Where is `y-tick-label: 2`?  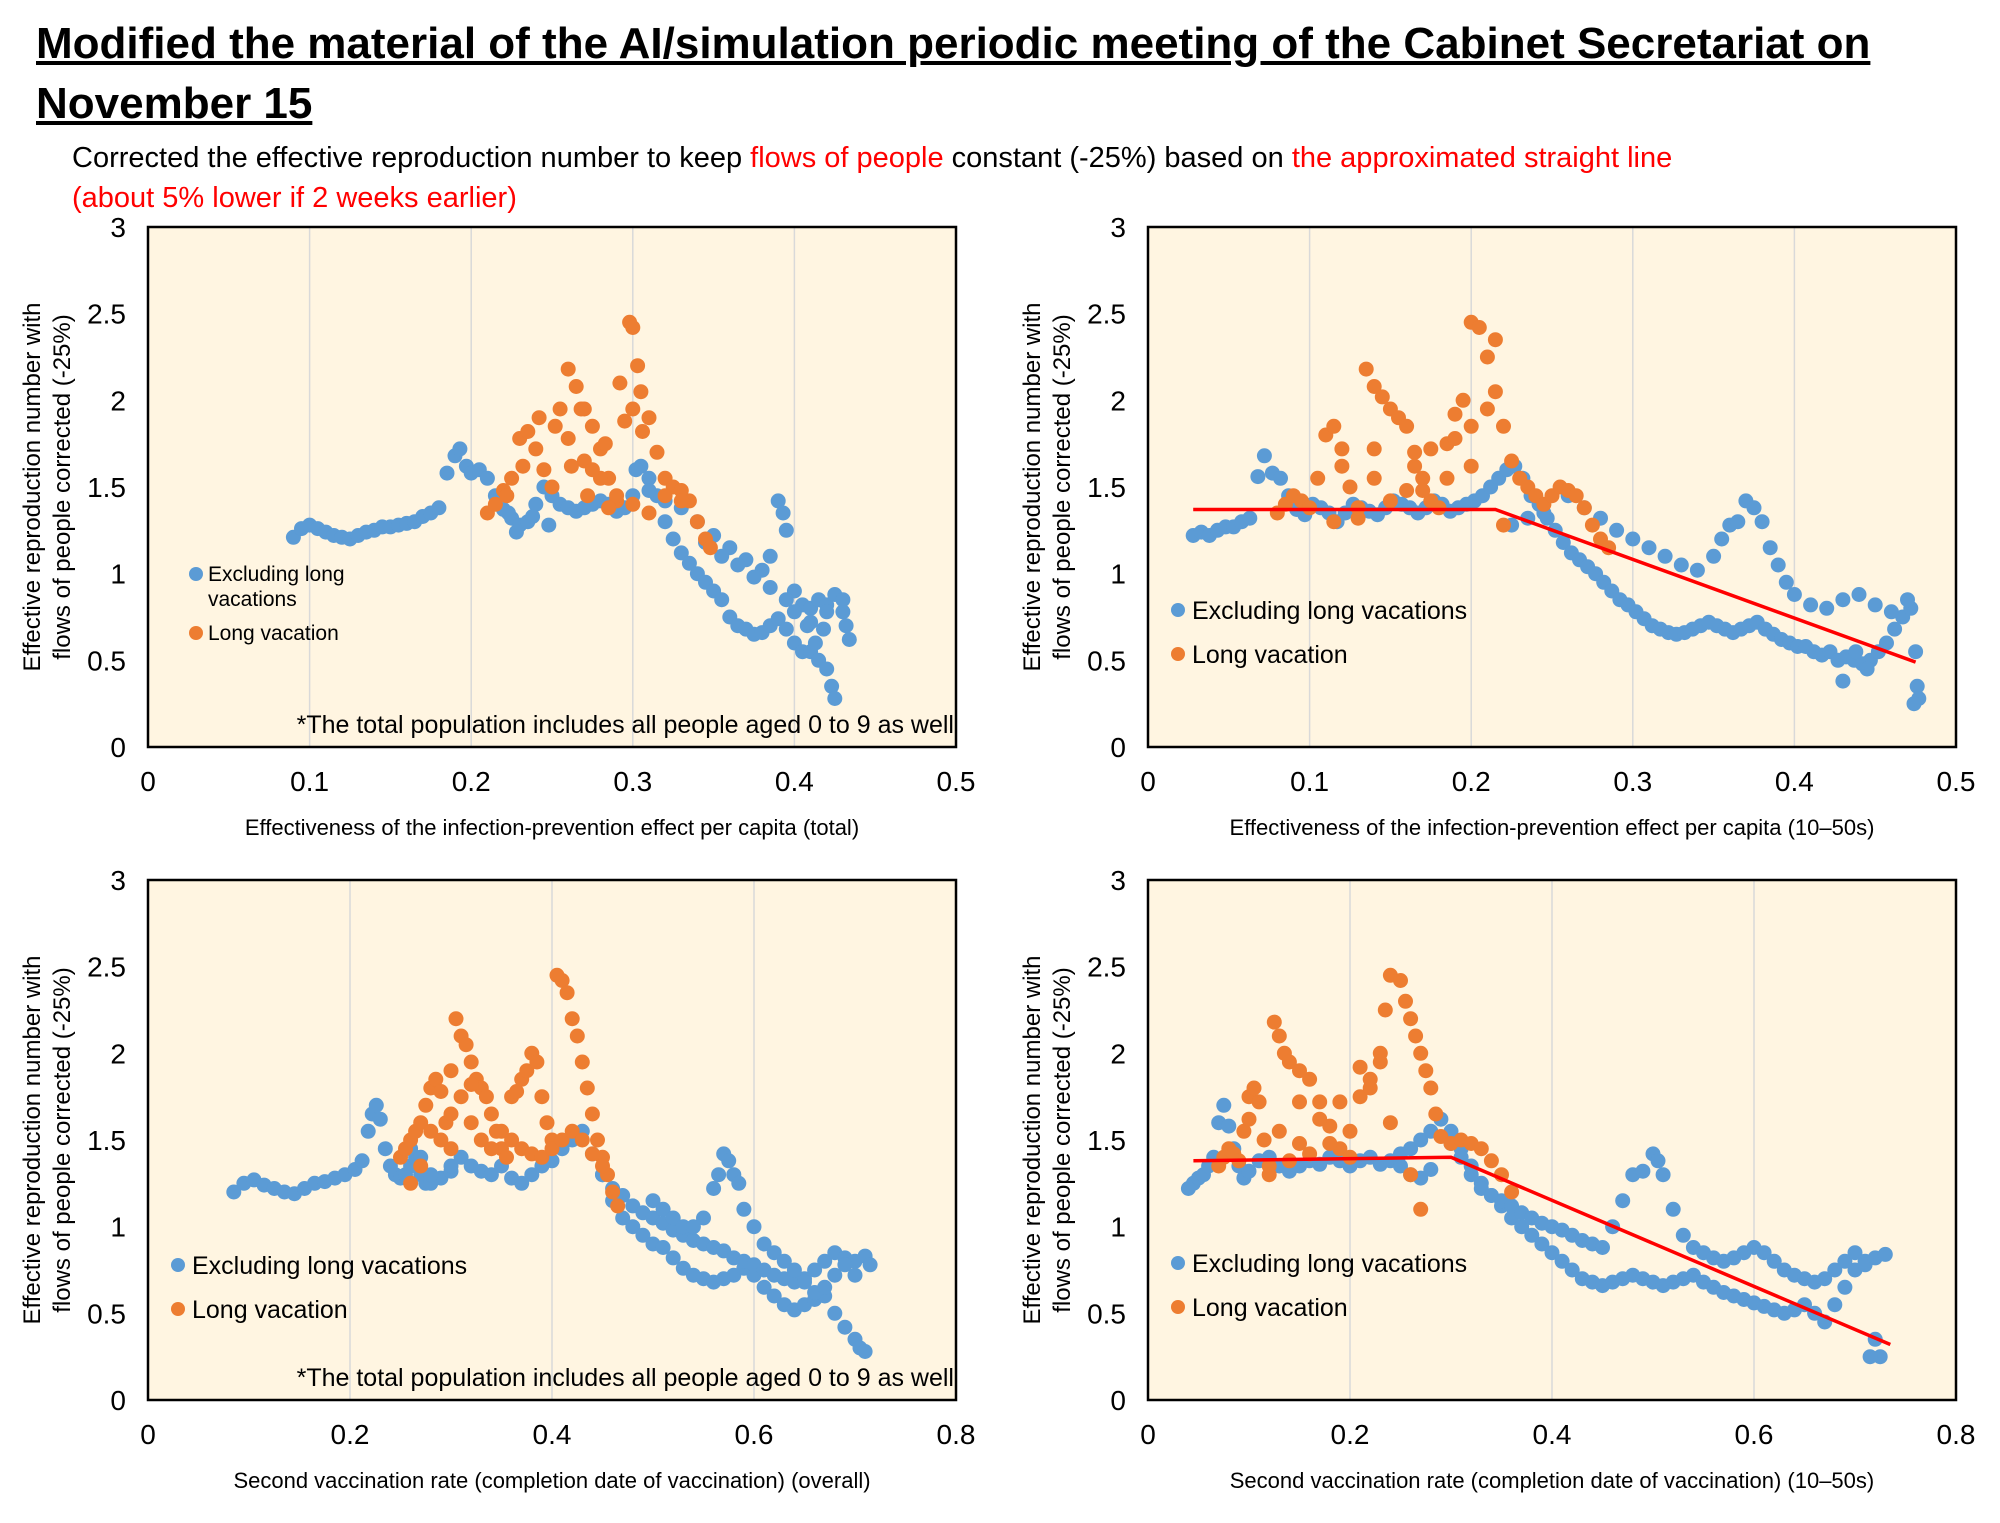 y-tick-label: 2 is located at coordinates (1118, 1053).